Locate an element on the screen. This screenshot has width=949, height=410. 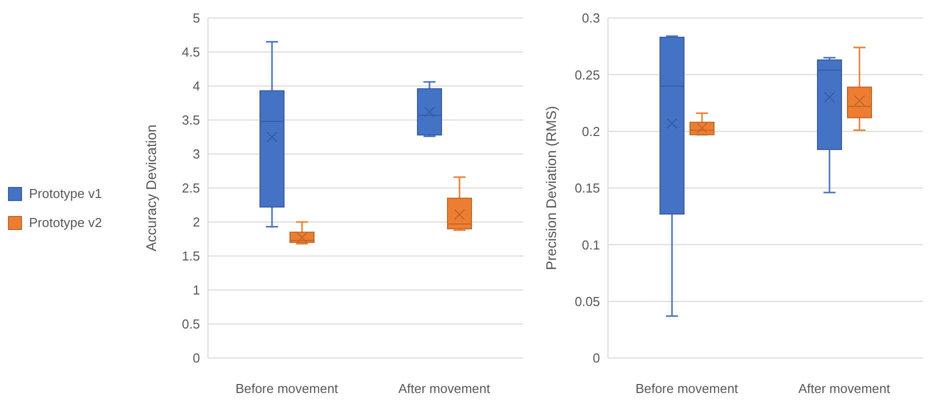
y-tick-label: 0.1 is located at coordinates (591, 244).